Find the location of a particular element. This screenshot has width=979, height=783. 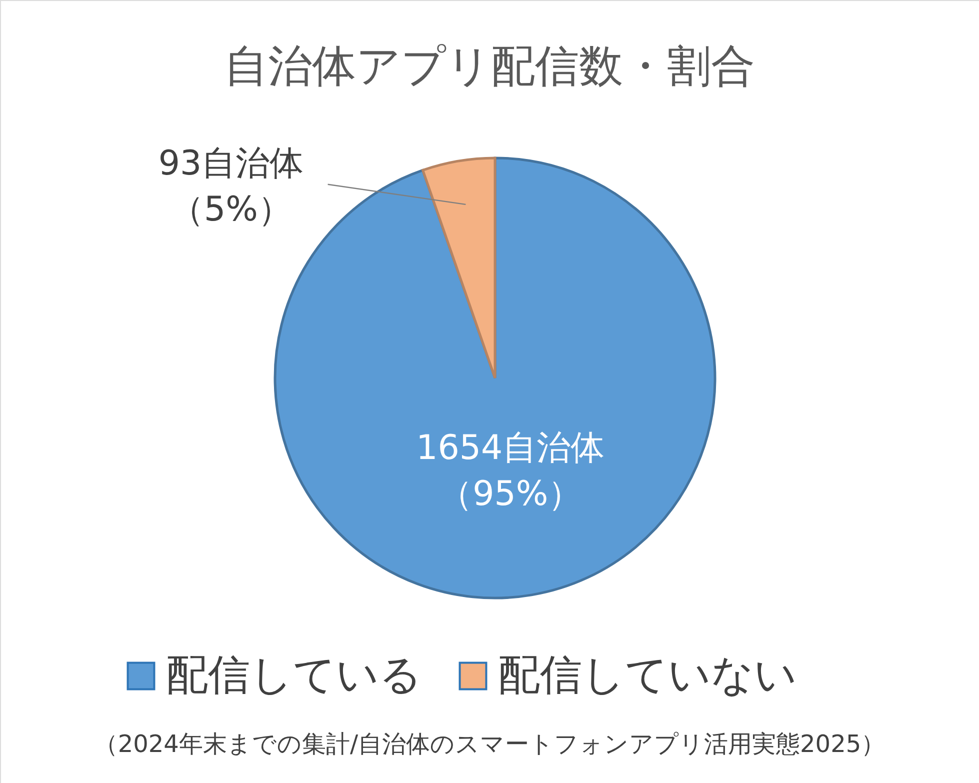

chart-title: 自治体アプリ配信数・割合 is located at coordinates (489, 66).